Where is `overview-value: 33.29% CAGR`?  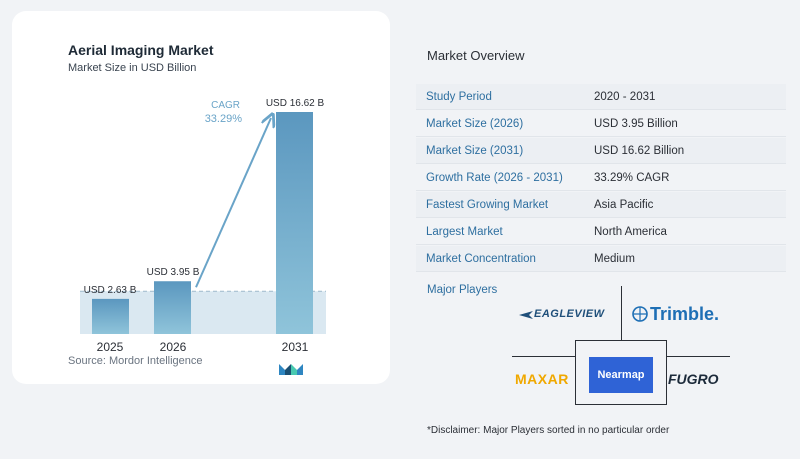
overview-value: 33.29% CAGR is located at coordinates (632, 178).